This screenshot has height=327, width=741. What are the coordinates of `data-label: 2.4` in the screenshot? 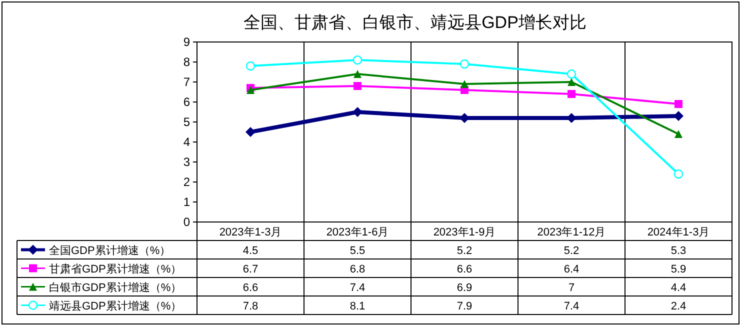 It's located at (678, 306).